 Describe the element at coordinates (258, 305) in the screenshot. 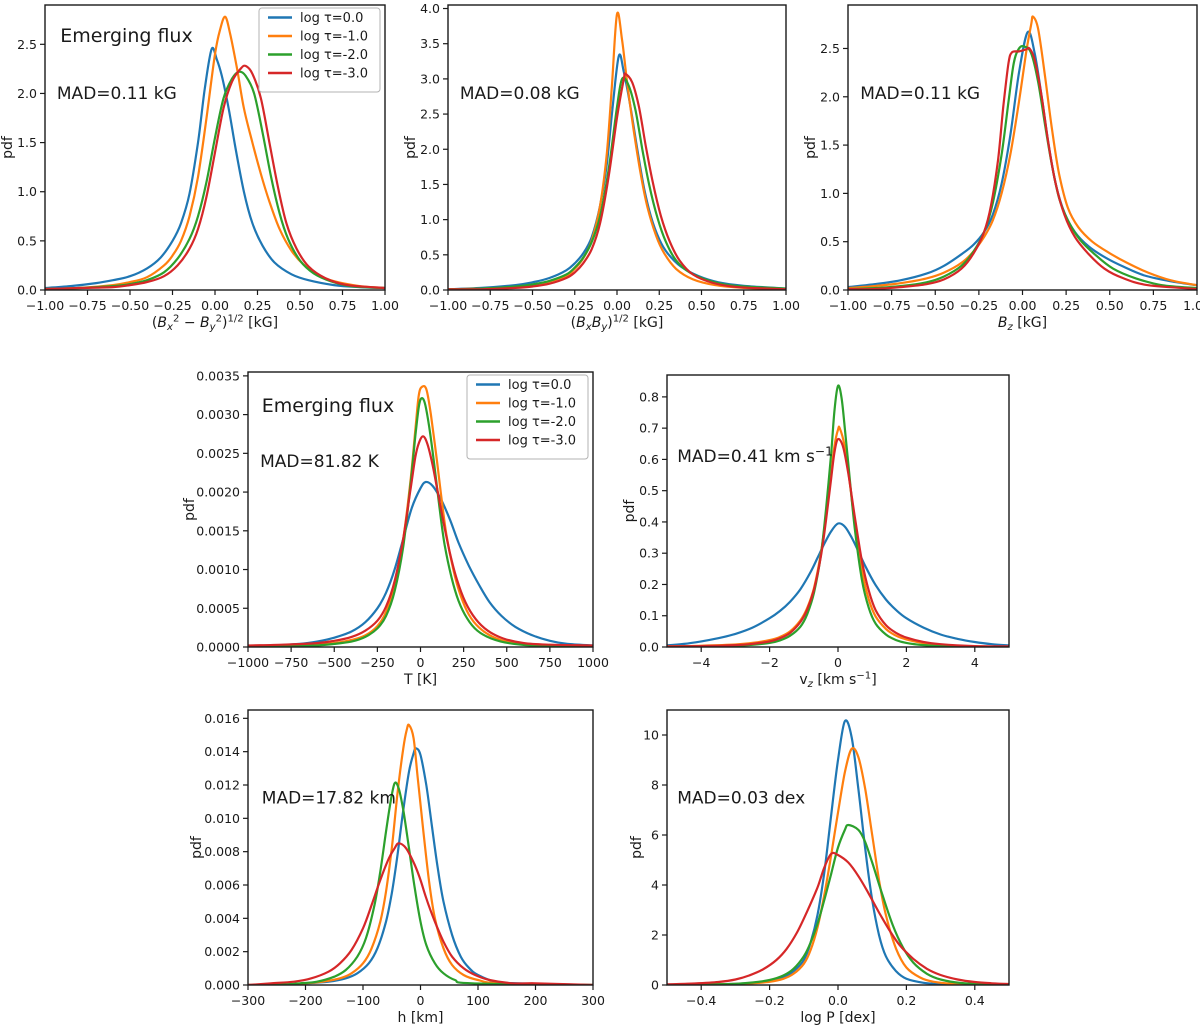

I see `x-tick-label: 0.25` at that location.